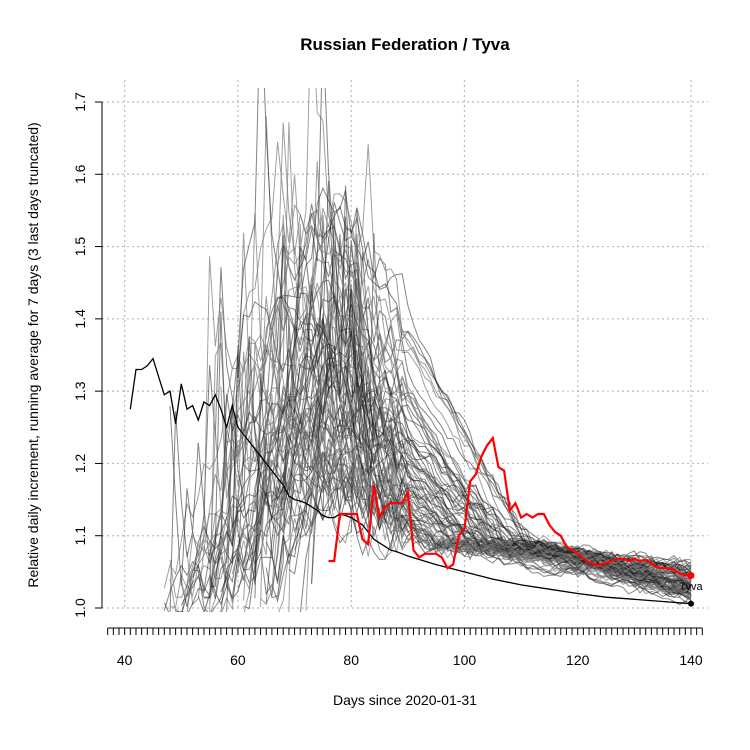  I want to click on x-tick-label: 120, so click(578, 660).